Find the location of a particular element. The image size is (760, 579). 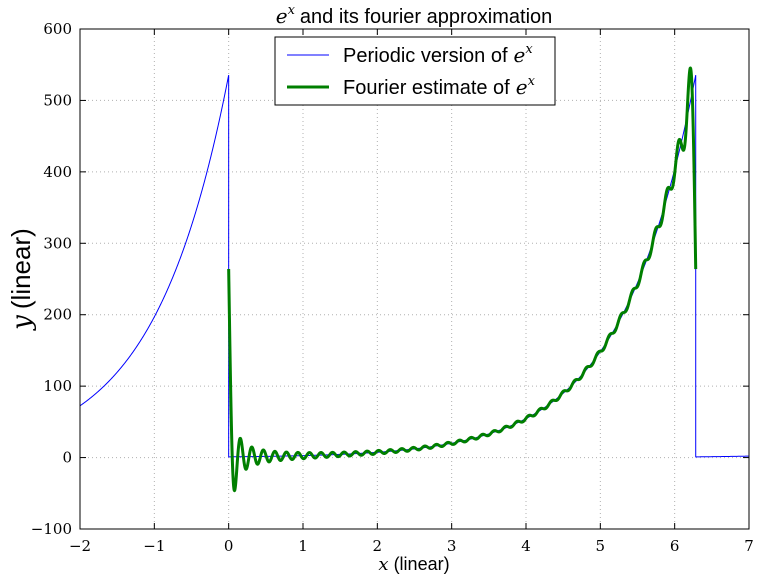

legend-entry-periodic: Periodic version of ex is located at coordinates (438, 54).